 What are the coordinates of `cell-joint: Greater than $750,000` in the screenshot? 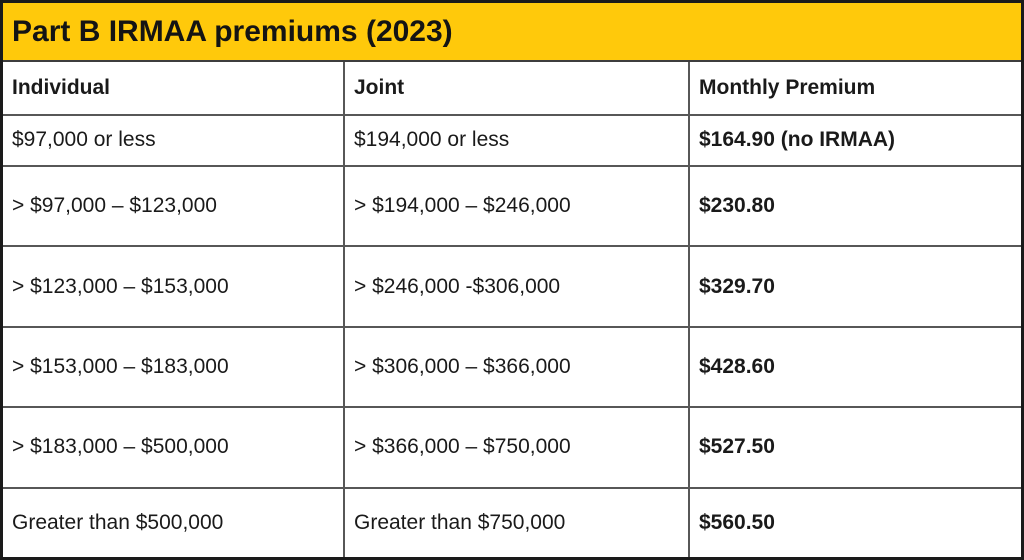 It's located at (516, 521).